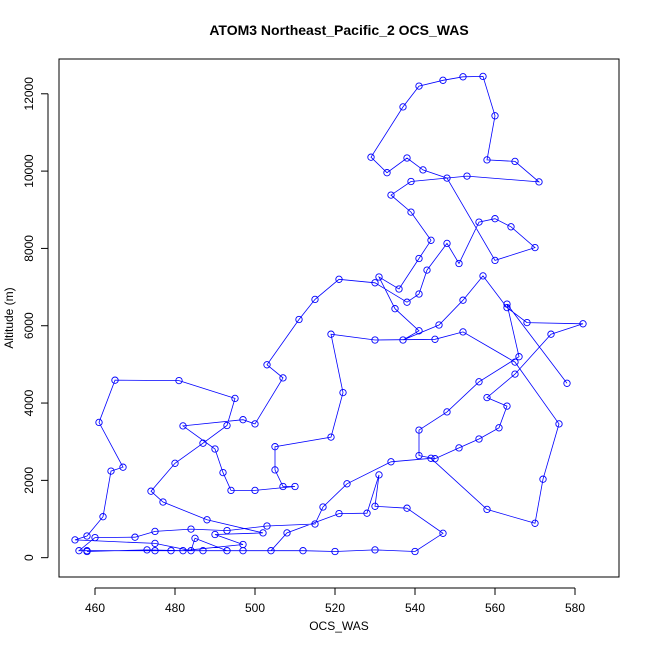 This screenshot has width=650, height=650. I want to click on y-tick-label: 0, so click(29, 557).